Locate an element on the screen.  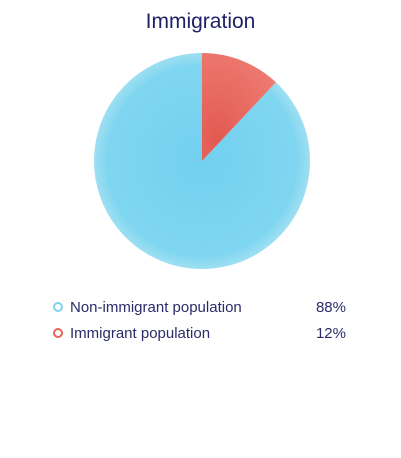
legend-value: 88% is located at coordinates (330, 307).